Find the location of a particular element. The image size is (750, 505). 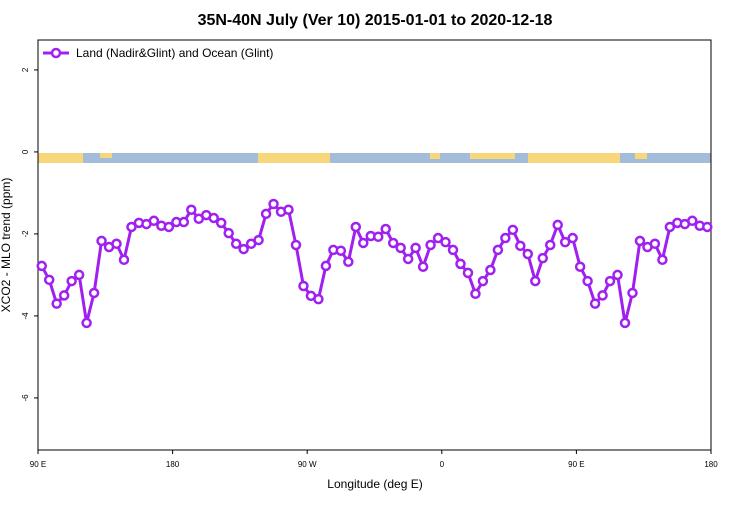

legend-label: Land (Nadir&Glint) and Ocean (Glint) is located at coordinates (174, 53).